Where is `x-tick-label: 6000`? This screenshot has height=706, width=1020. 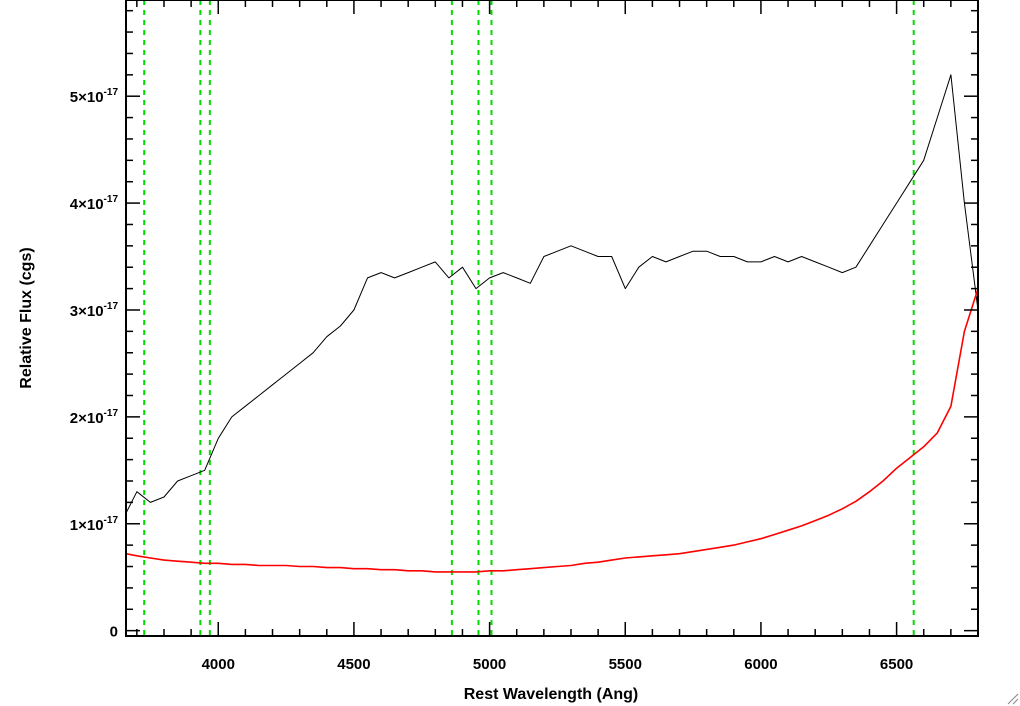
x-tick-label: 6000 is located at coordinates (760, 664).